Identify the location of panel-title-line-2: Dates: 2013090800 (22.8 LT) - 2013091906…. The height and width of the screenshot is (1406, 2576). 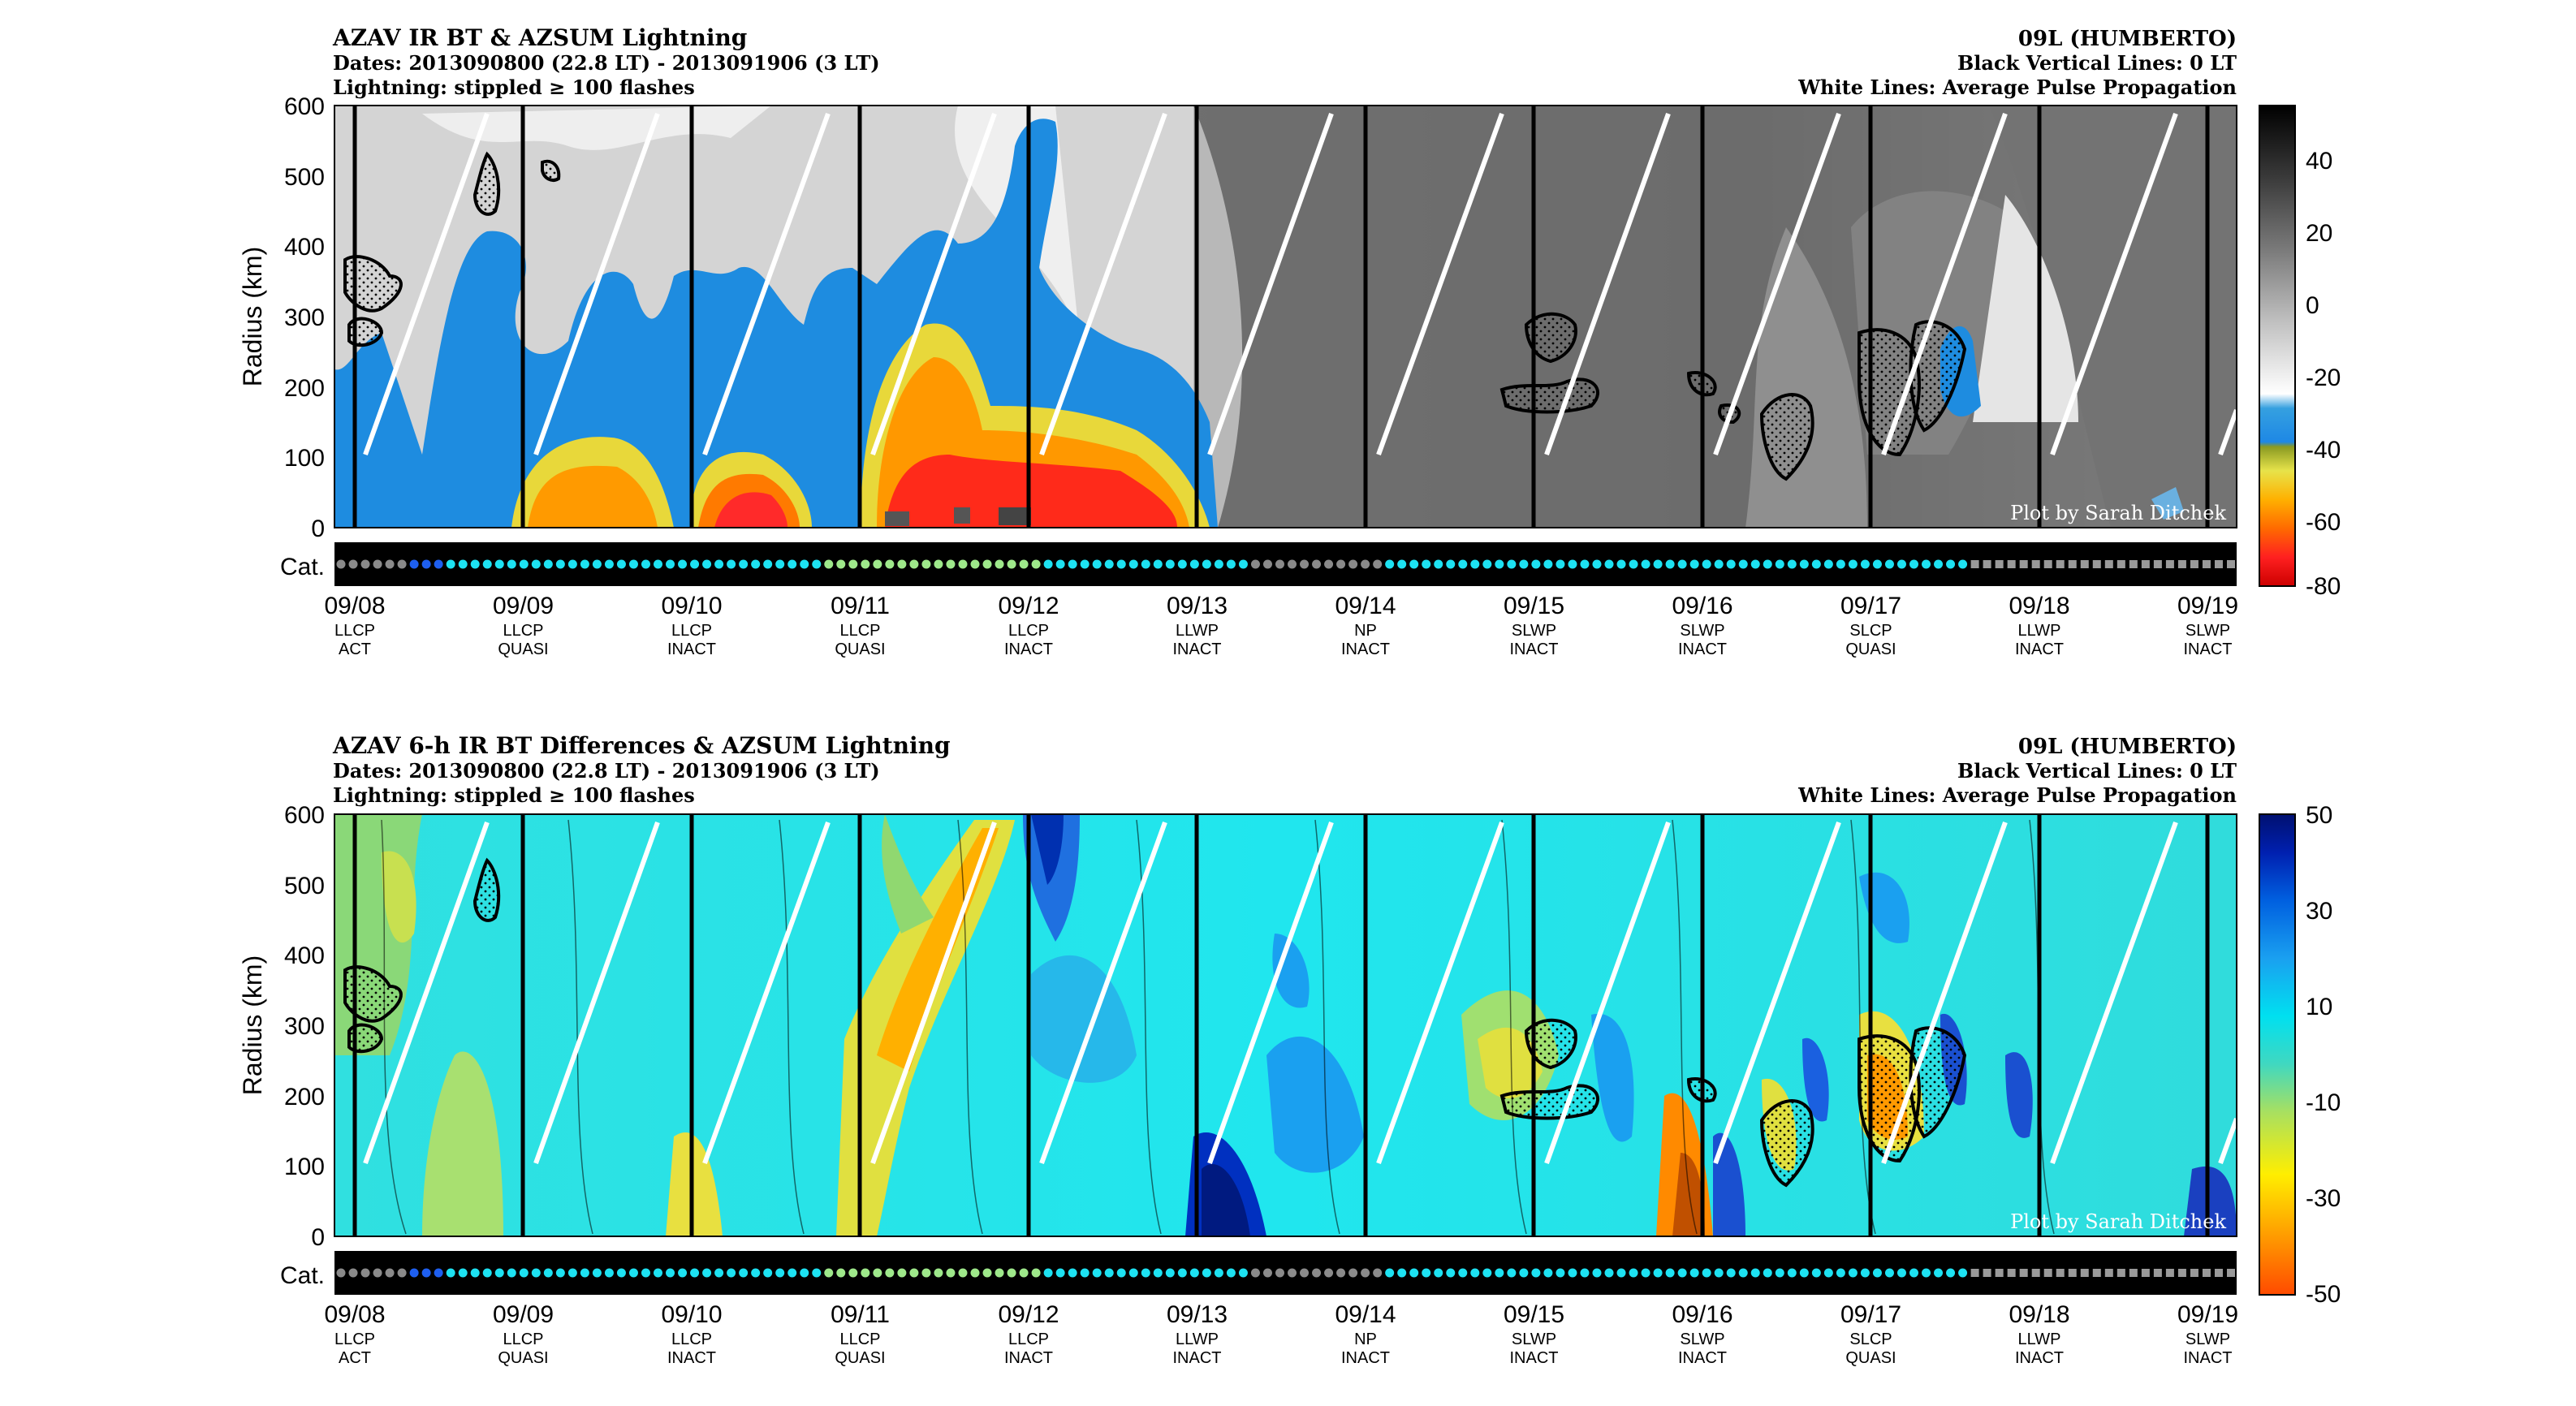
(606, 63).